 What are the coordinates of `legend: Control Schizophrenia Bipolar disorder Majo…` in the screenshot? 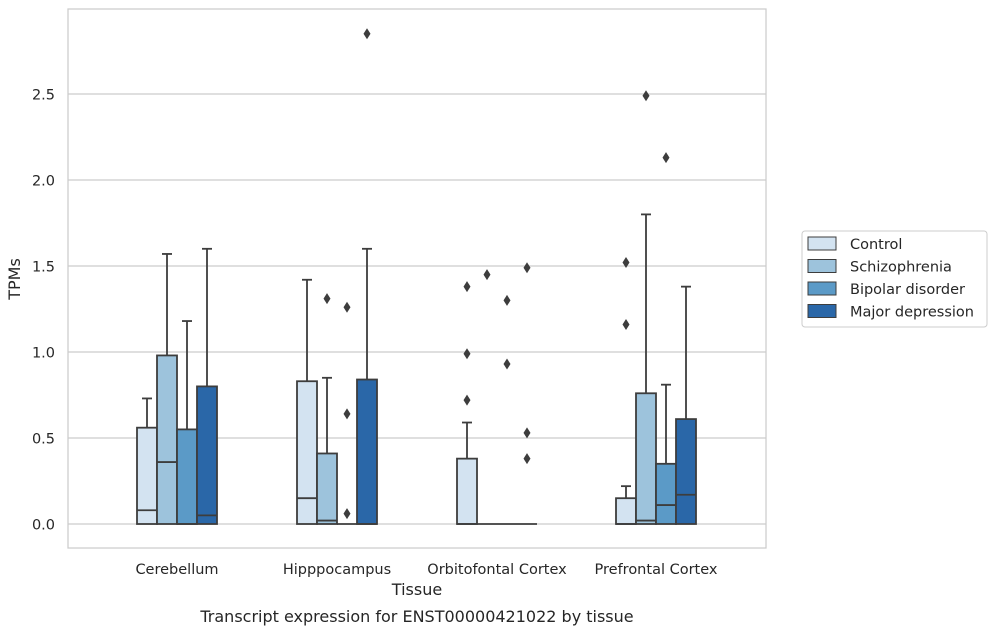 It's located at (894, 279).